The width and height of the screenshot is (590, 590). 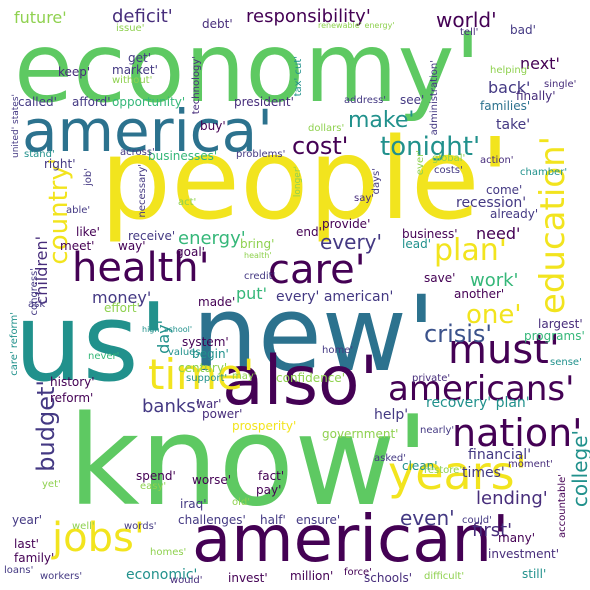 What do you see at coordinates (212, 480) in the screenshot?
I see `word-worse: worse'` at bounding box center [212, 480].